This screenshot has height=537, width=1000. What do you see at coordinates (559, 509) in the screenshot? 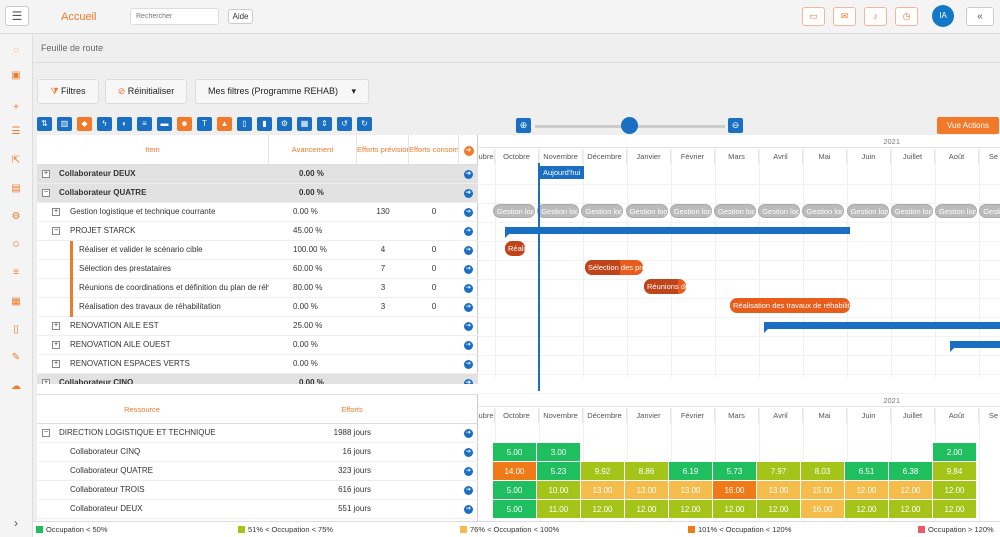
I see `occupancy-cell: 11.00` at bounding box center [559, 509].